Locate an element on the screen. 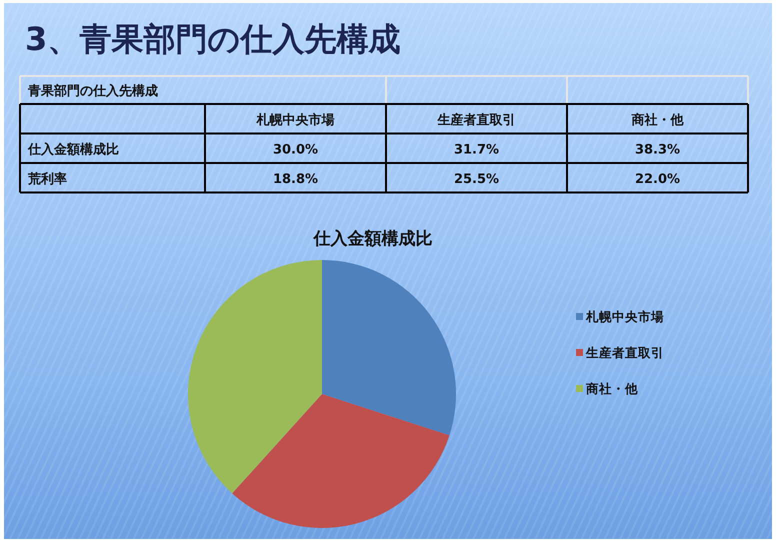 The width and height of the screenshot is (782, 548). row-header: 荒利率 is located at coordinates (47, 179).